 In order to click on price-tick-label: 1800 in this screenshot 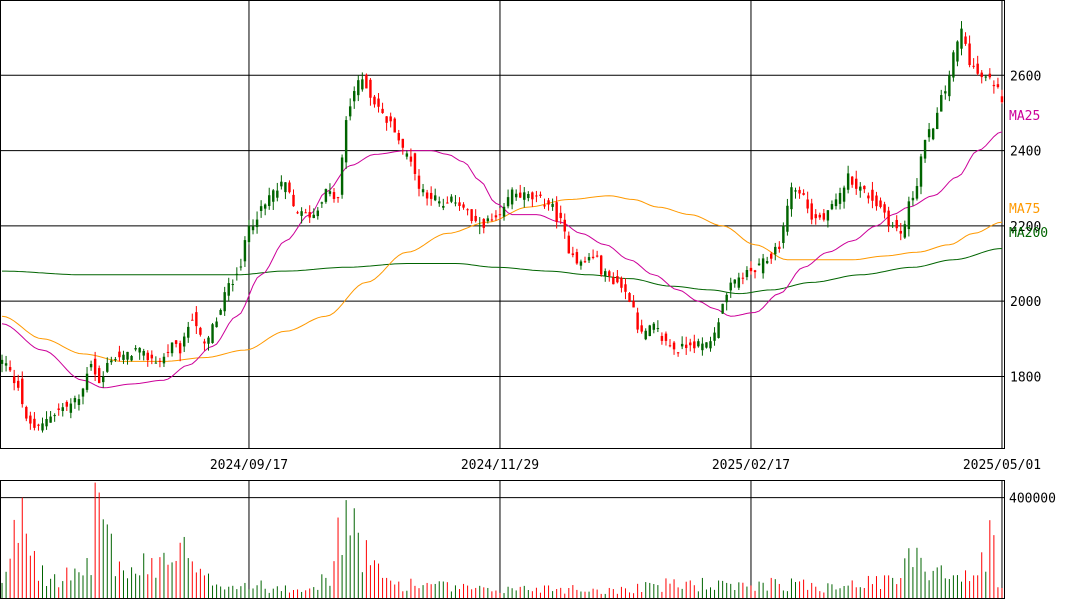, I will do `click(1025, 377)`.